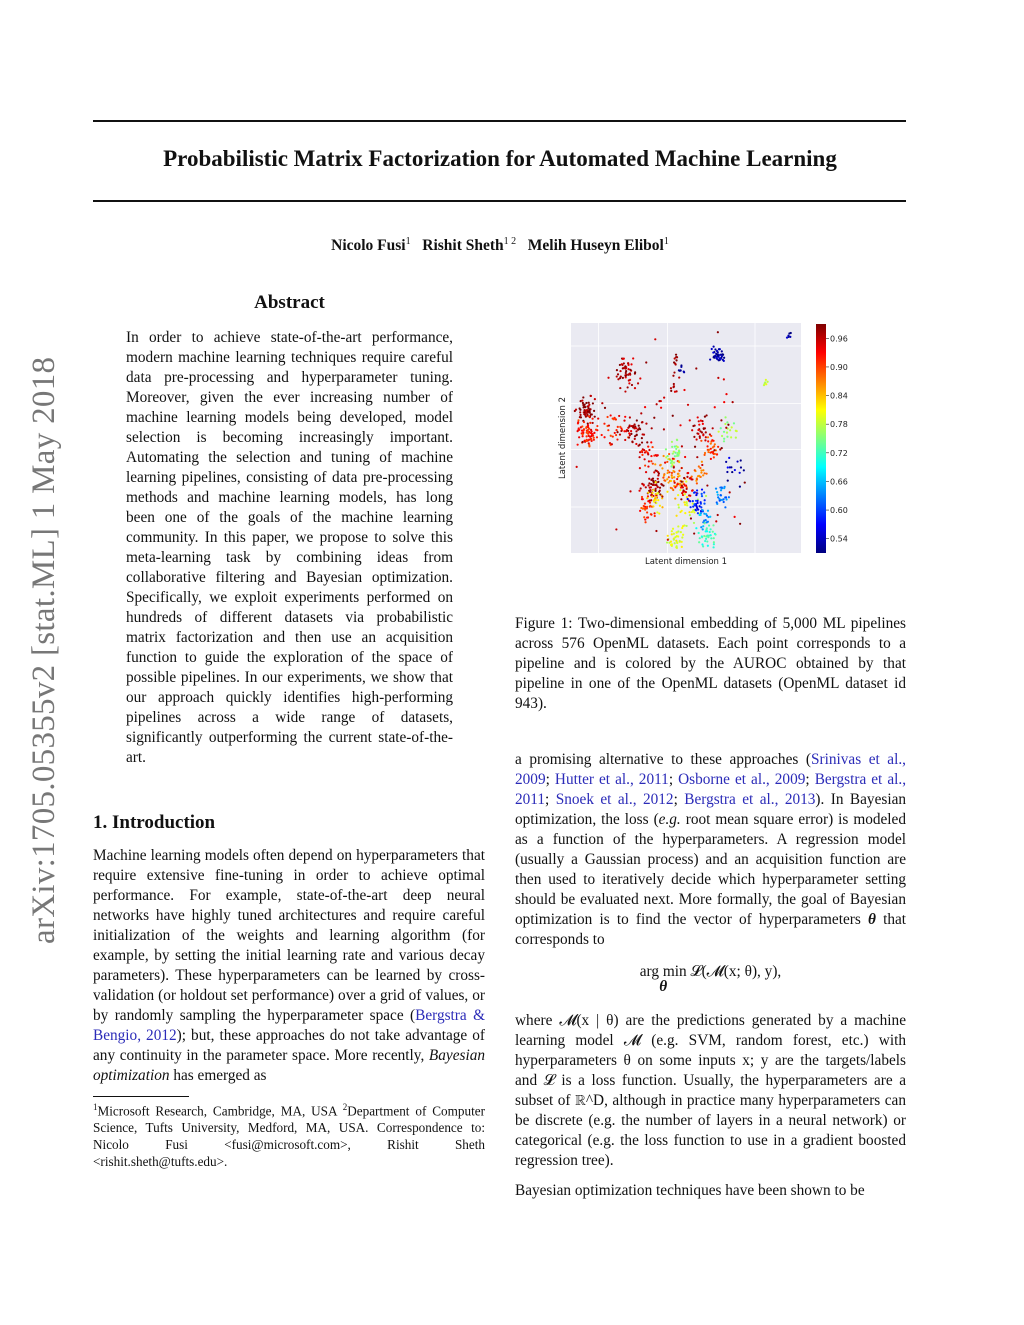 This screenshot has width=1024, height=1325. I want to click on text: ). In Bayesian optimization, the loss (, so click(711, 809).